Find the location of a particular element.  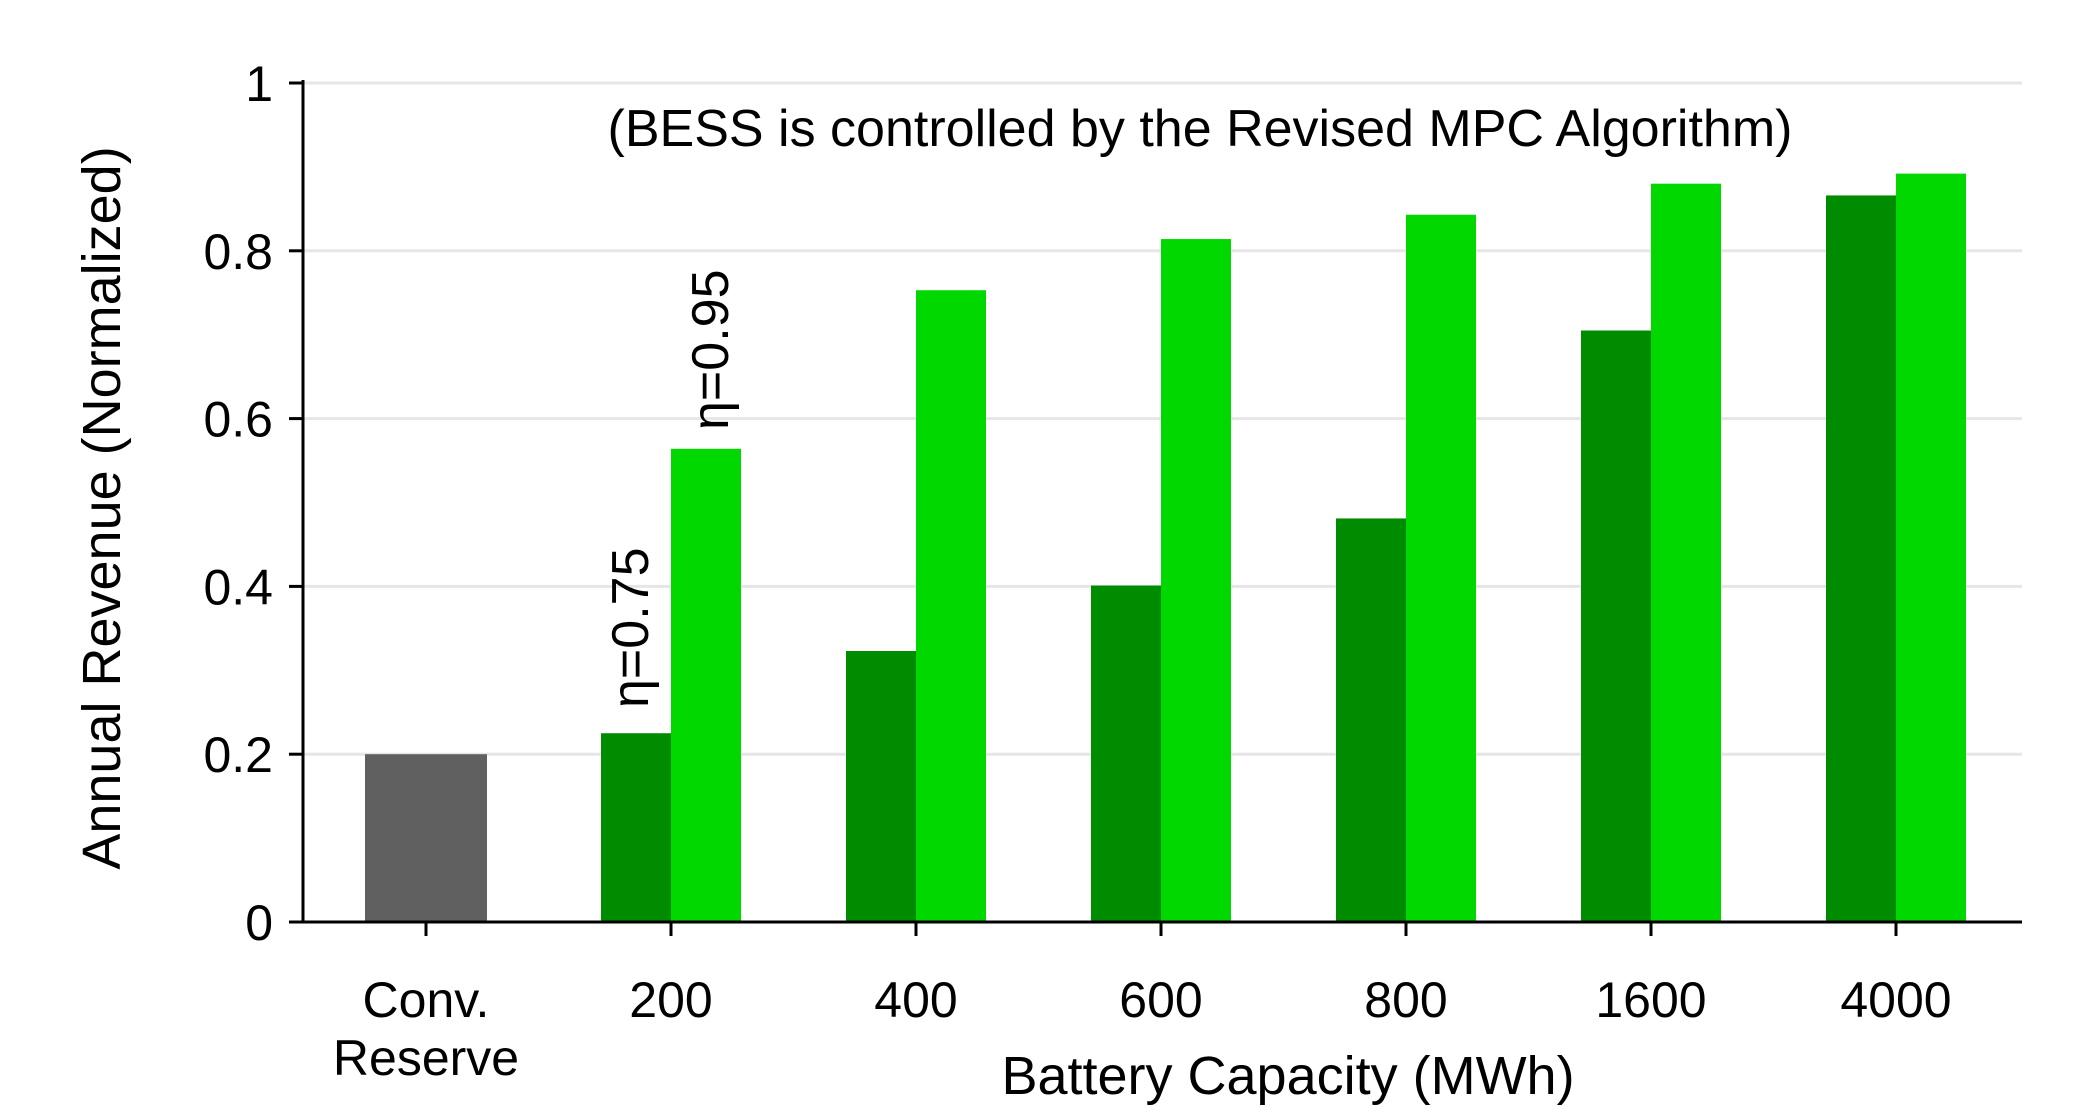

y-tick-label: 1 is located at coordinates (259, 84).